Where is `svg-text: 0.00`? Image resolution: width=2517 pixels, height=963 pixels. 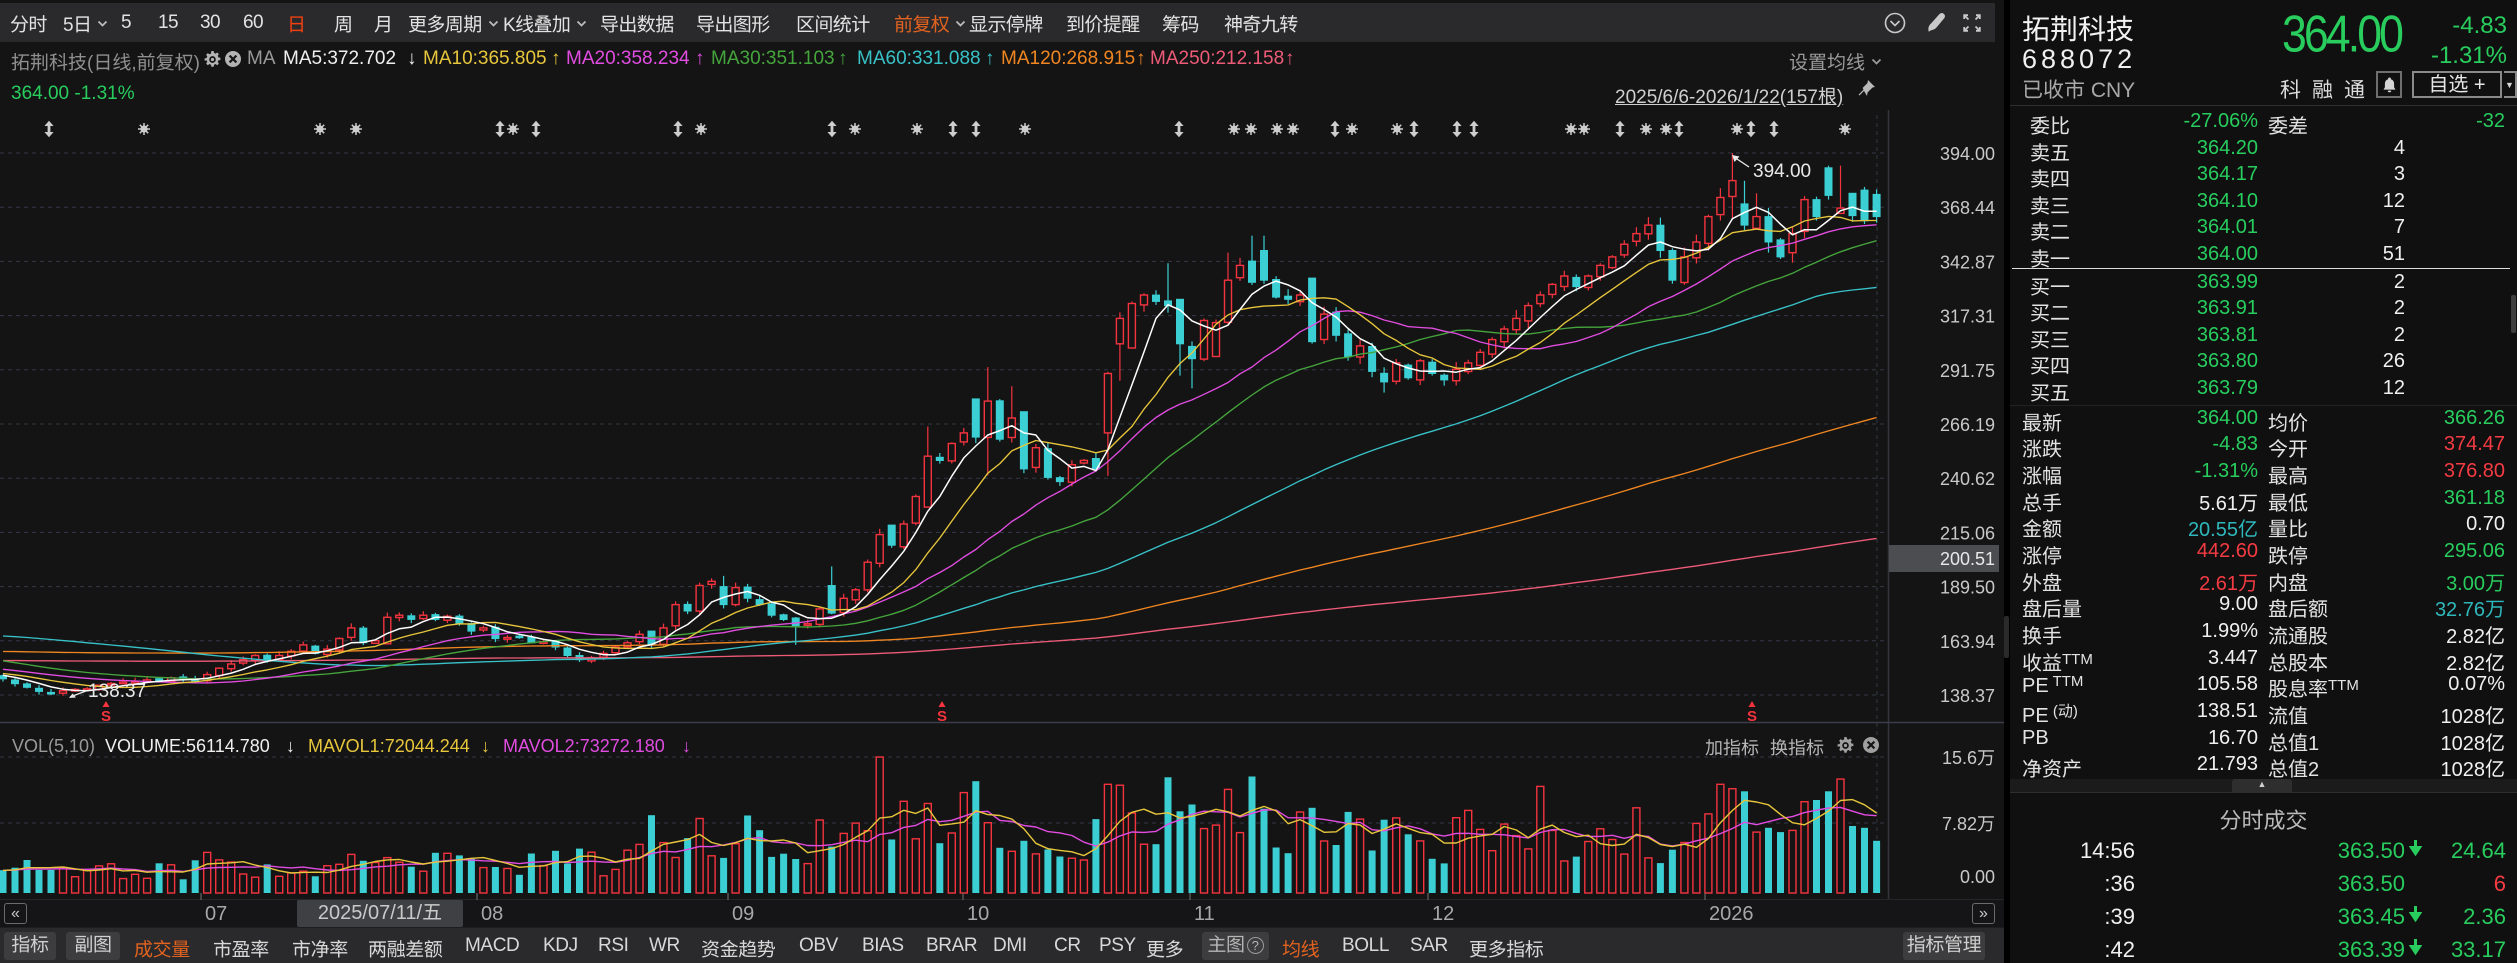 svg-text: 0.00 is located at coordinates (1977, 877).